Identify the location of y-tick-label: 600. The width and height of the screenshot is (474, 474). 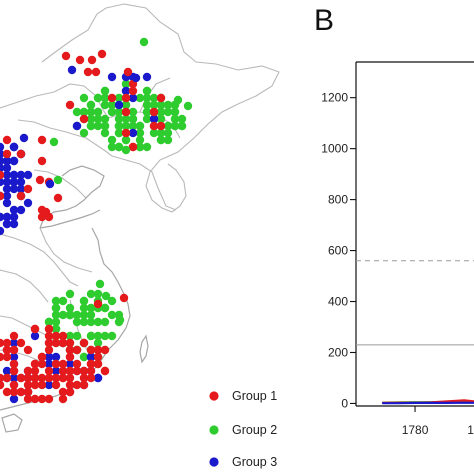
(338, 251).